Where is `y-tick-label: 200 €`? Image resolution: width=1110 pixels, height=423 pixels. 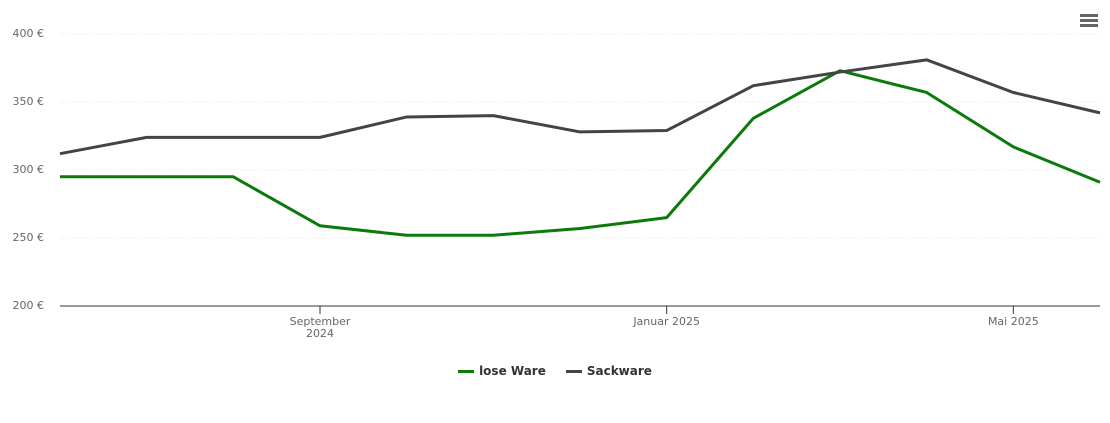
y-tick-label: 200 € is located at coordinates (29, 305).